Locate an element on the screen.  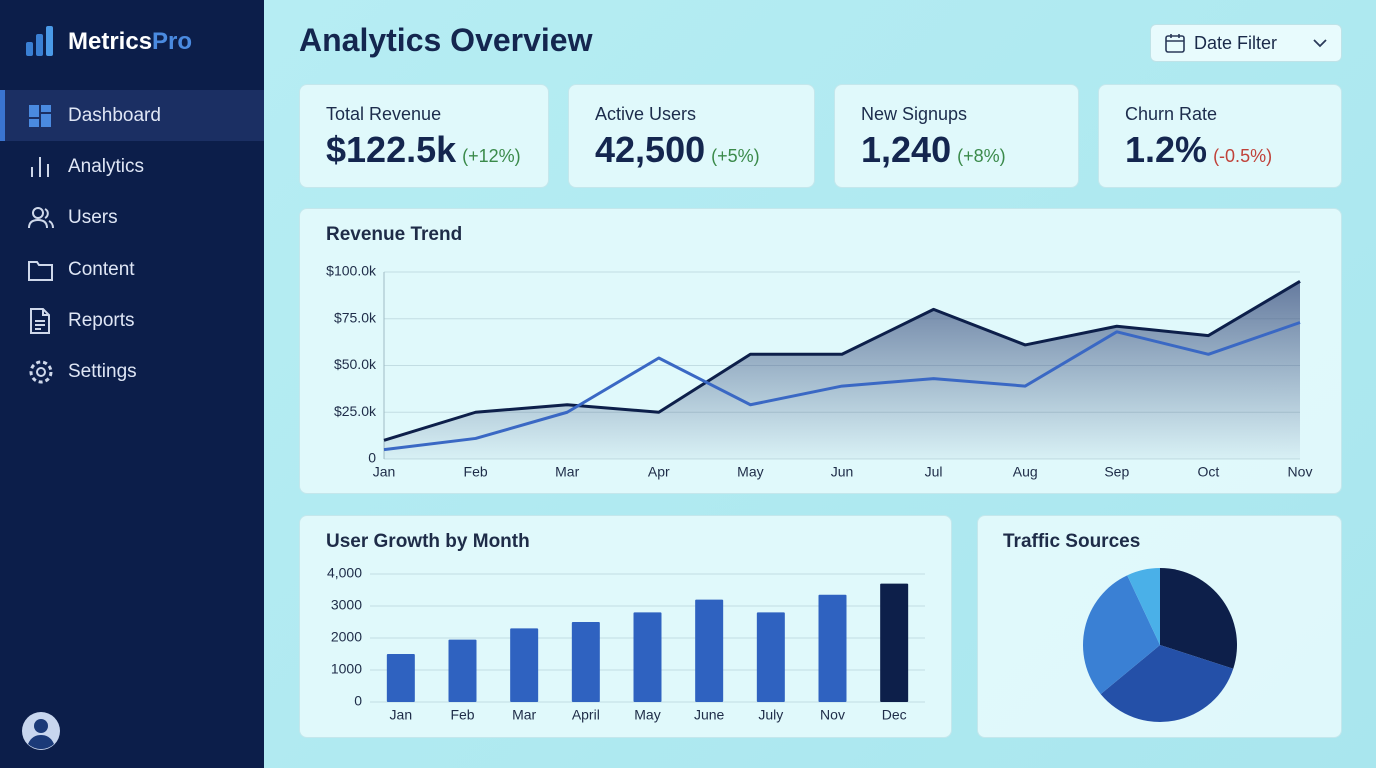
kpi-card: Total Revenue $122.5k (+12%) is located at coordinates (424, 136).